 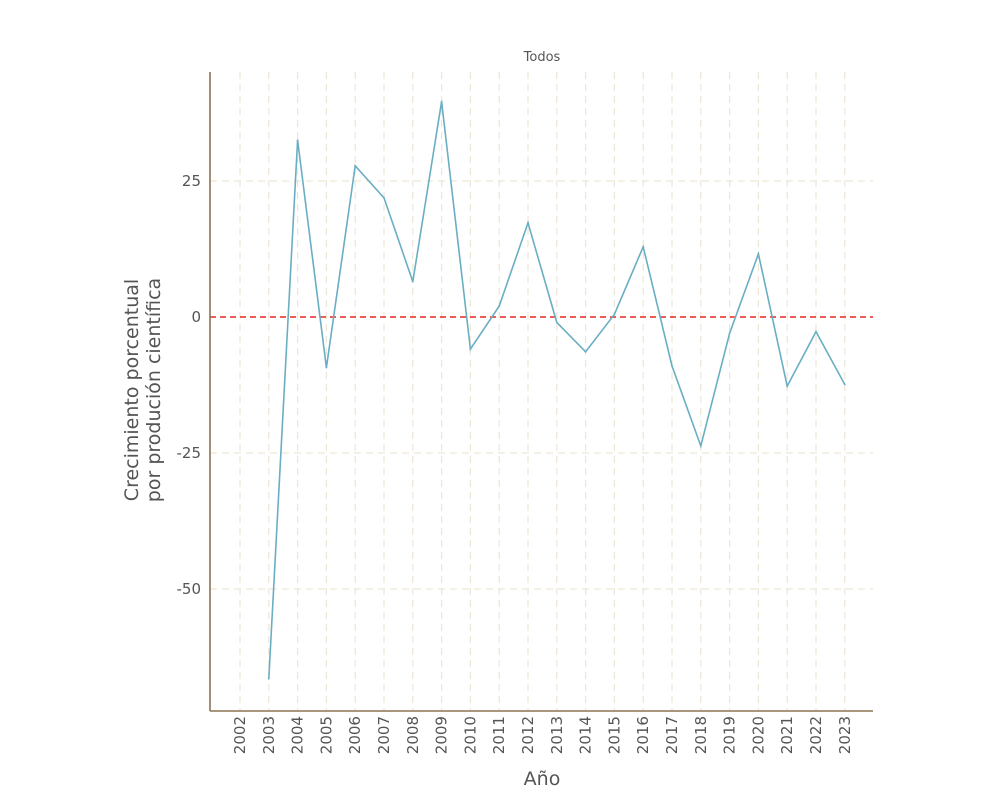 What do you see at coordinates (355, 735) in the screenshot?
I see `x-tick-label: 2006` at bounding box center [355, 735].